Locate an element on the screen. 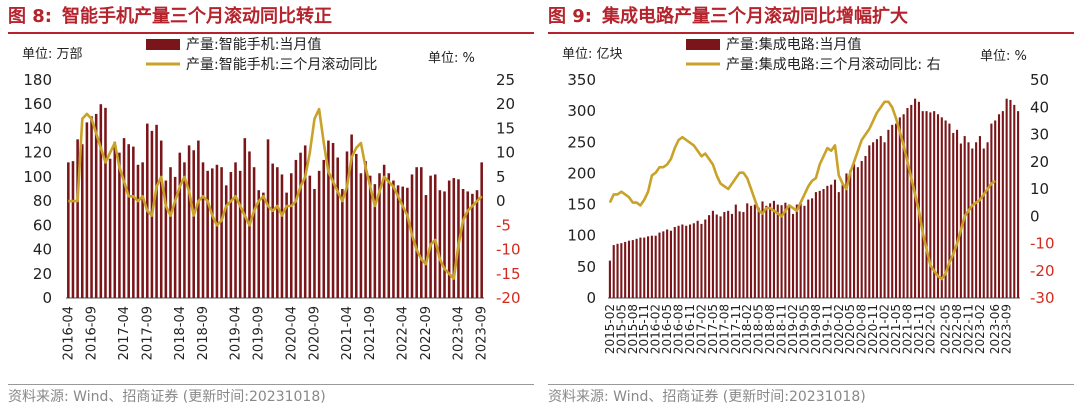 This screenshot has width=1080, height=414. x-axis-tick: 2017-09 is located at coordinates (147, 333).